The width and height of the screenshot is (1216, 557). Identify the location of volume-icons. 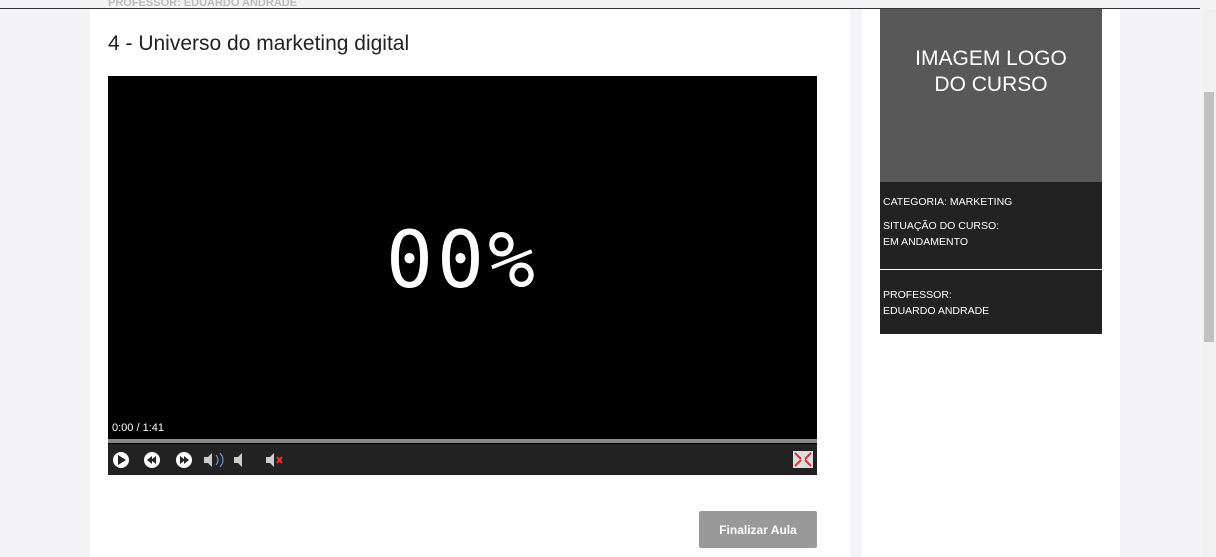
(239, 460).